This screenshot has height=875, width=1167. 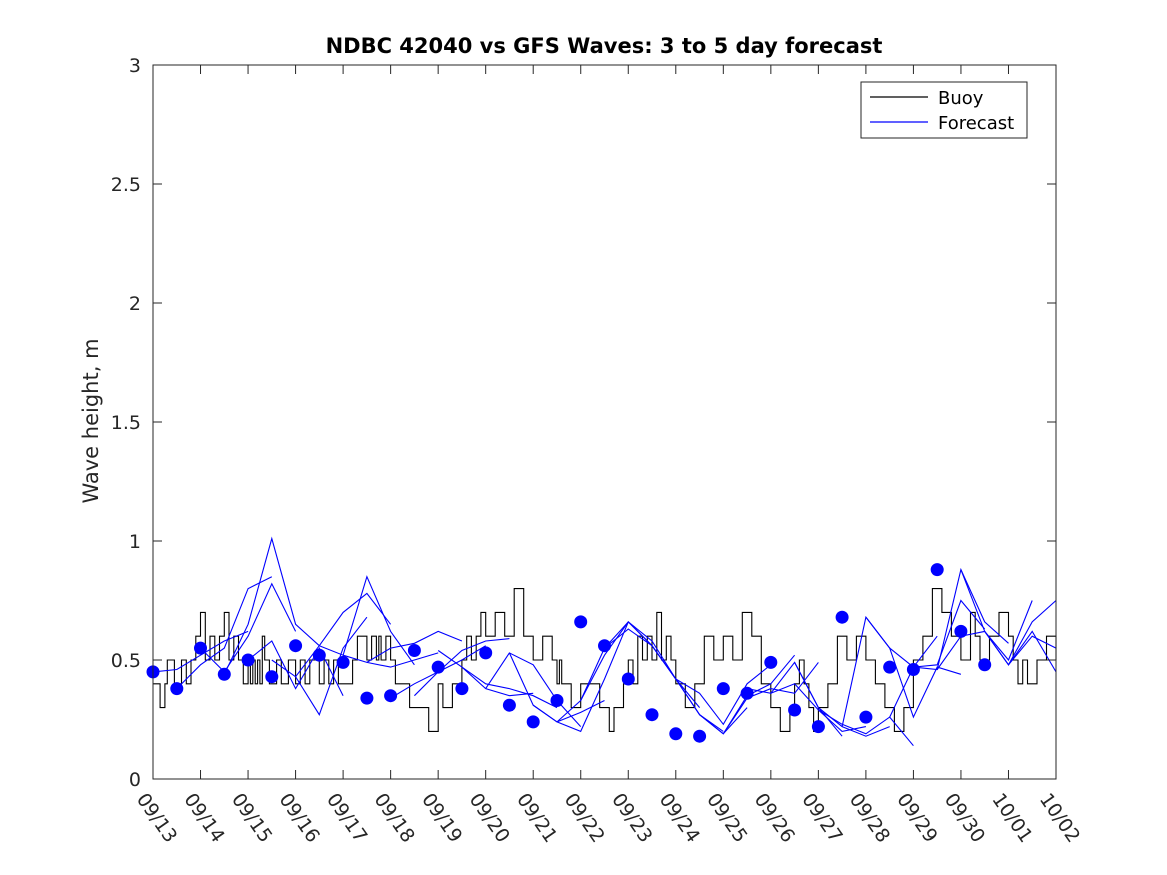 I want to click on legend-buoy-label: Buoy, so click(x=961, y=98).